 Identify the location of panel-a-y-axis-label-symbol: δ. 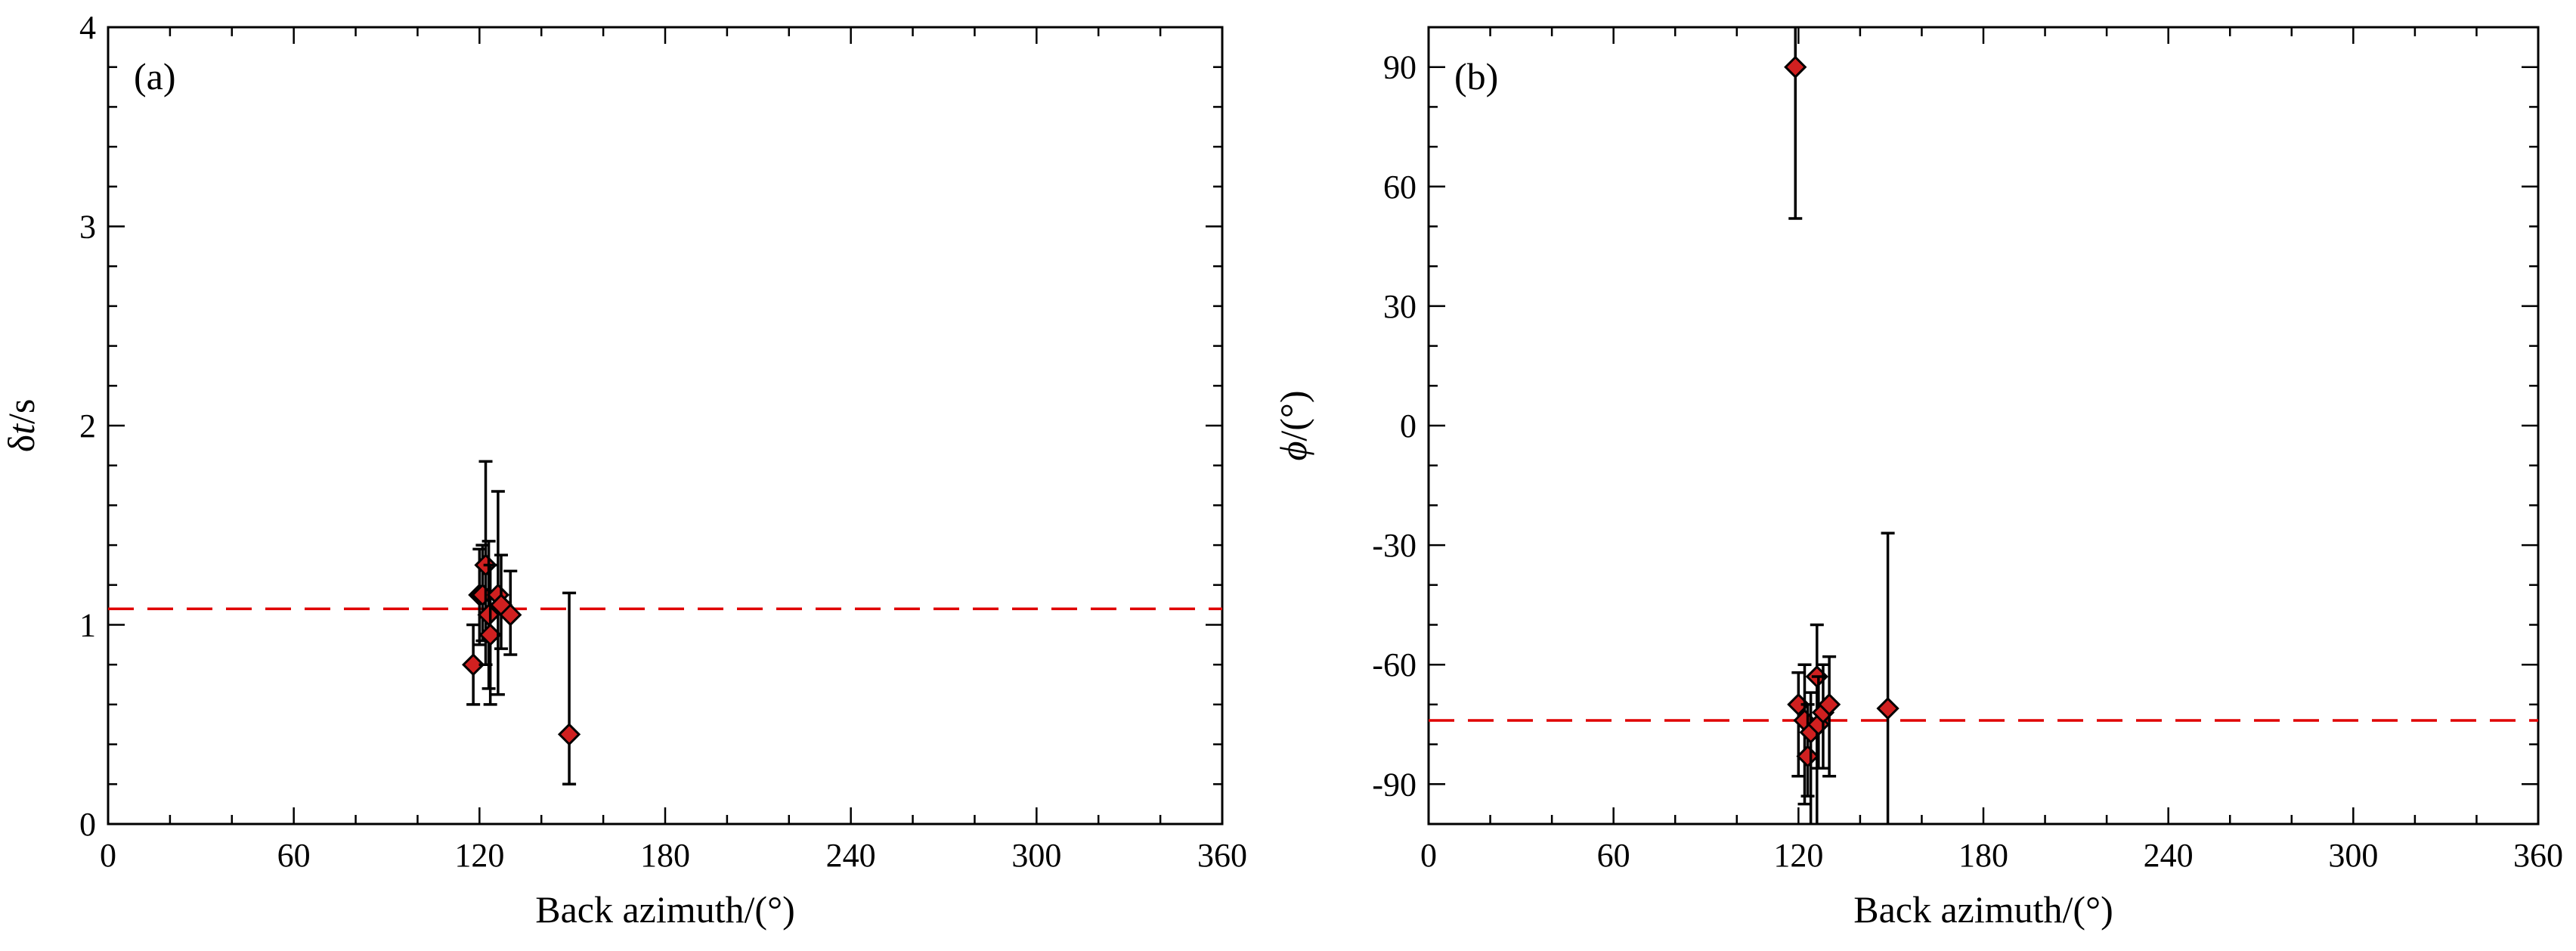
(21, 444).